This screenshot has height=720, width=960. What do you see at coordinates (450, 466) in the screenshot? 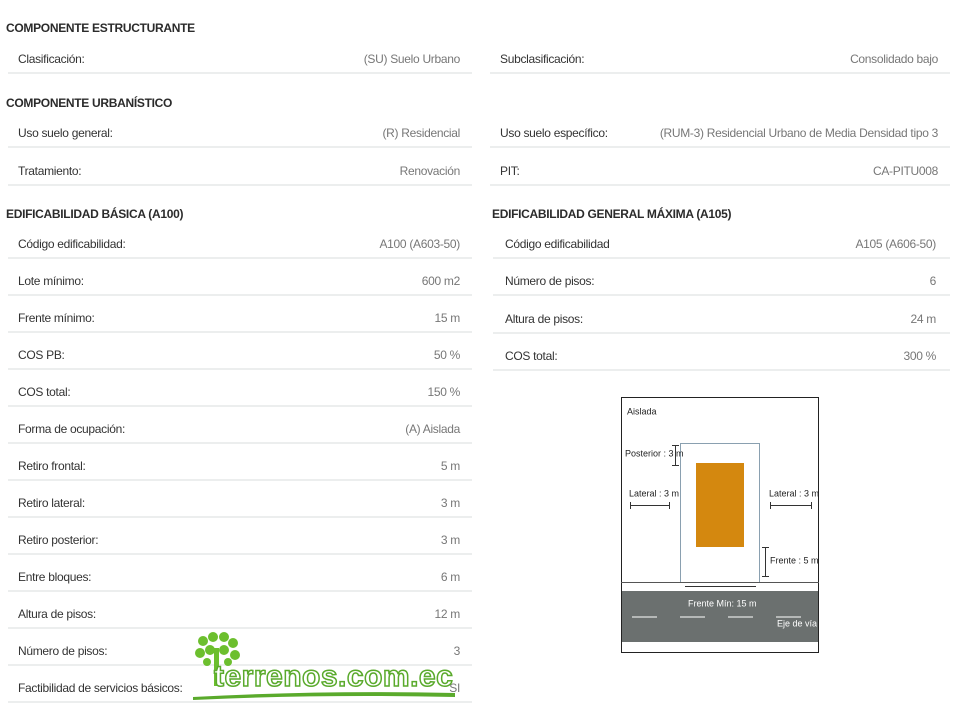
I see `row-value: 5 m` at bounding box center [450, 466].